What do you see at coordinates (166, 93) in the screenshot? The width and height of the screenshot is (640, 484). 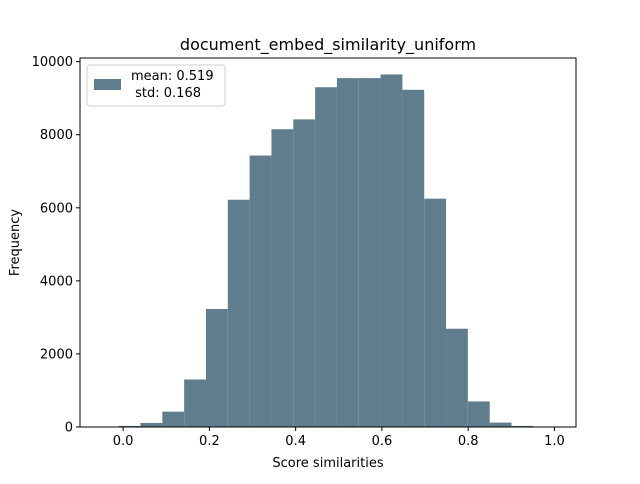 I see `legend-std-label: std: 0.168` at bounding box center [166, 93].